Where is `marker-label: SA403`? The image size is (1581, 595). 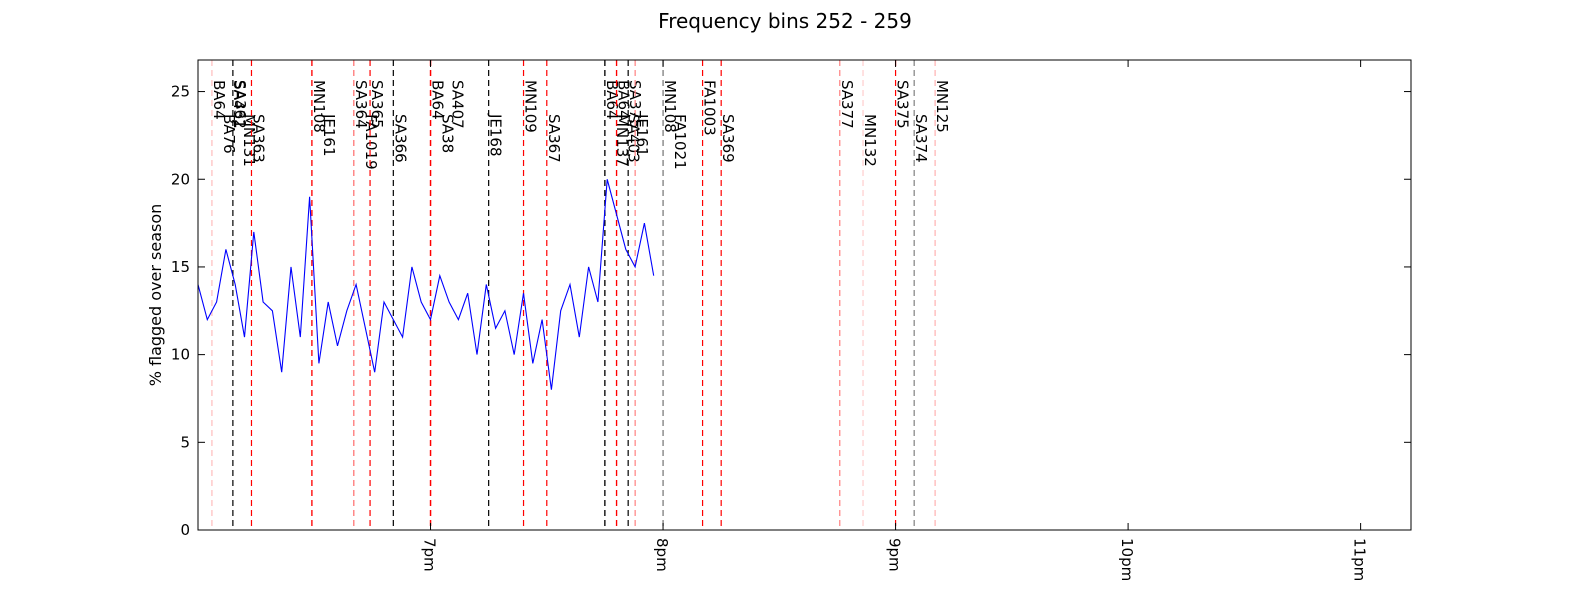
marker-label: SA403 is located at coordinates (634, 138).